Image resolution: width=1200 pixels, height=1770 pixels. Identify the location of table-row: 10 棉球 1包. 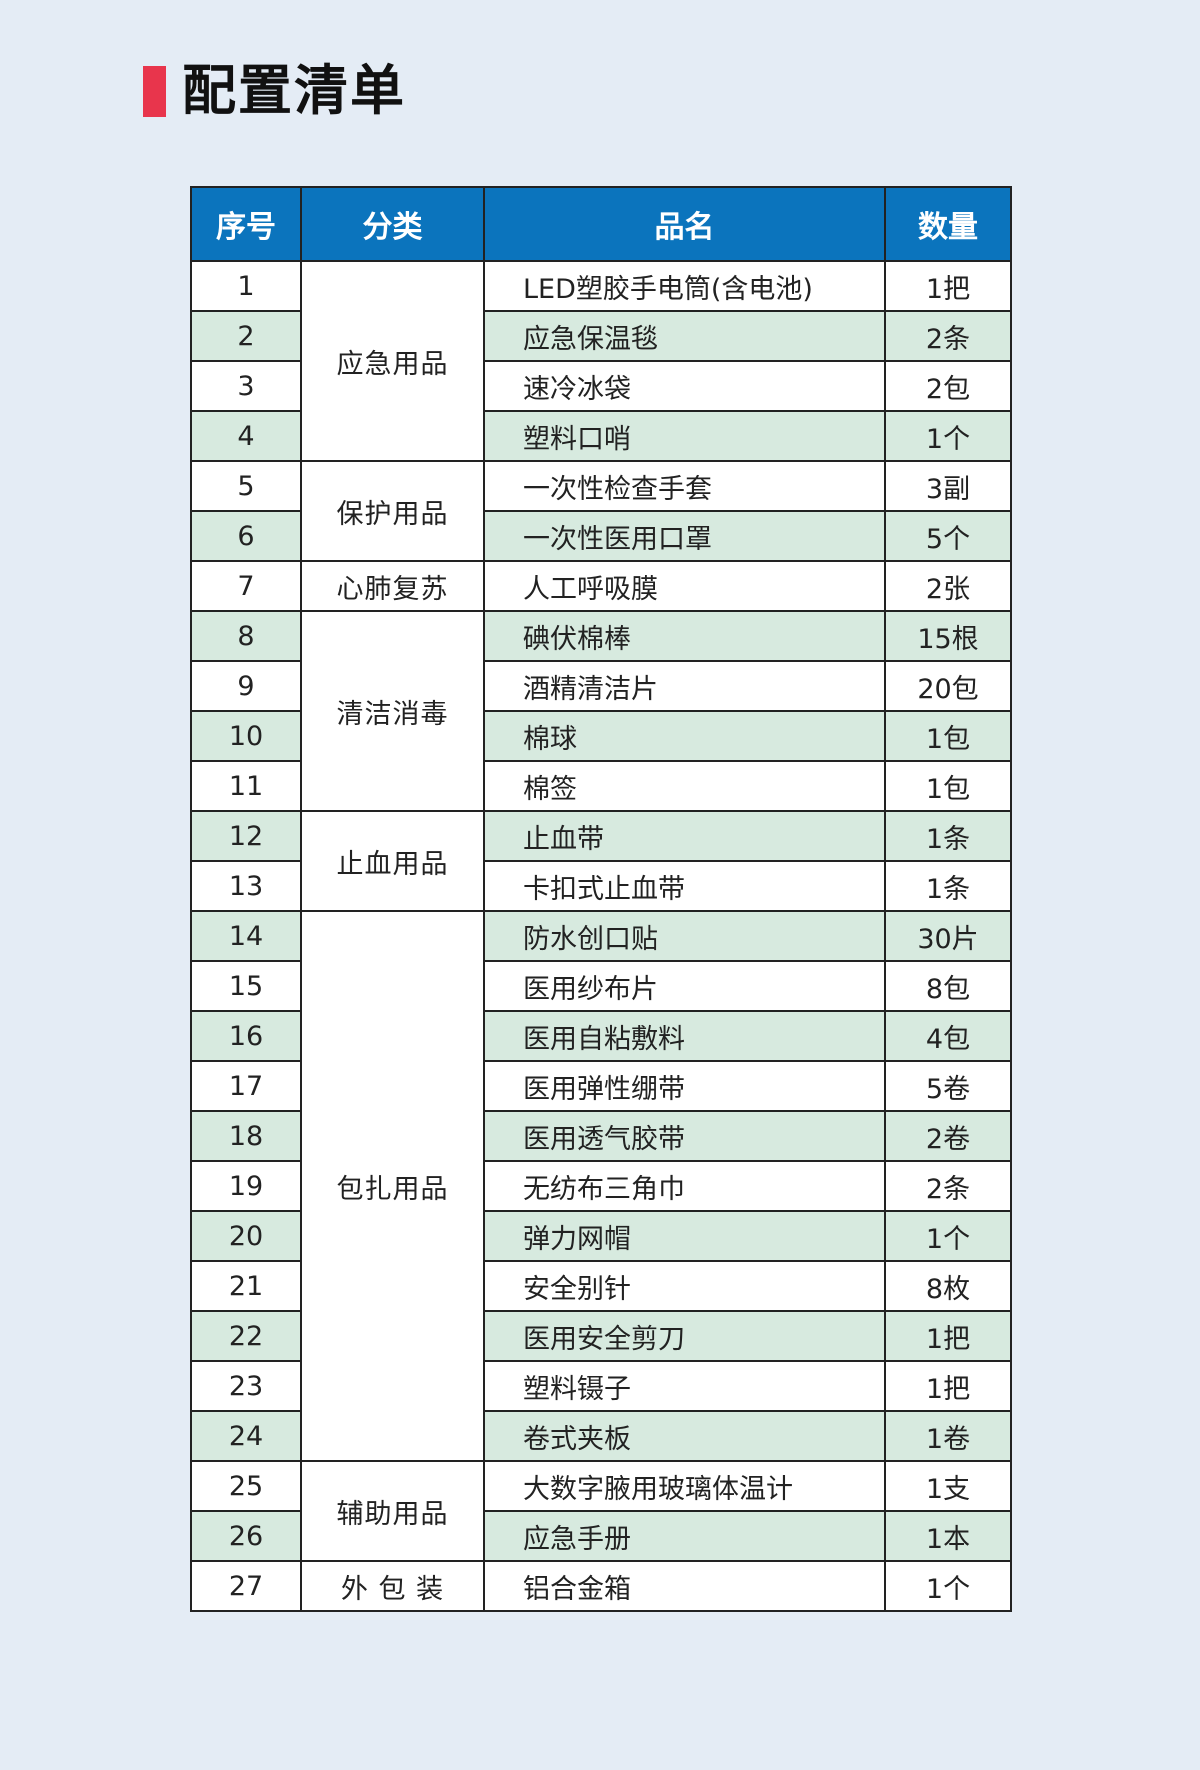
(601, 736).